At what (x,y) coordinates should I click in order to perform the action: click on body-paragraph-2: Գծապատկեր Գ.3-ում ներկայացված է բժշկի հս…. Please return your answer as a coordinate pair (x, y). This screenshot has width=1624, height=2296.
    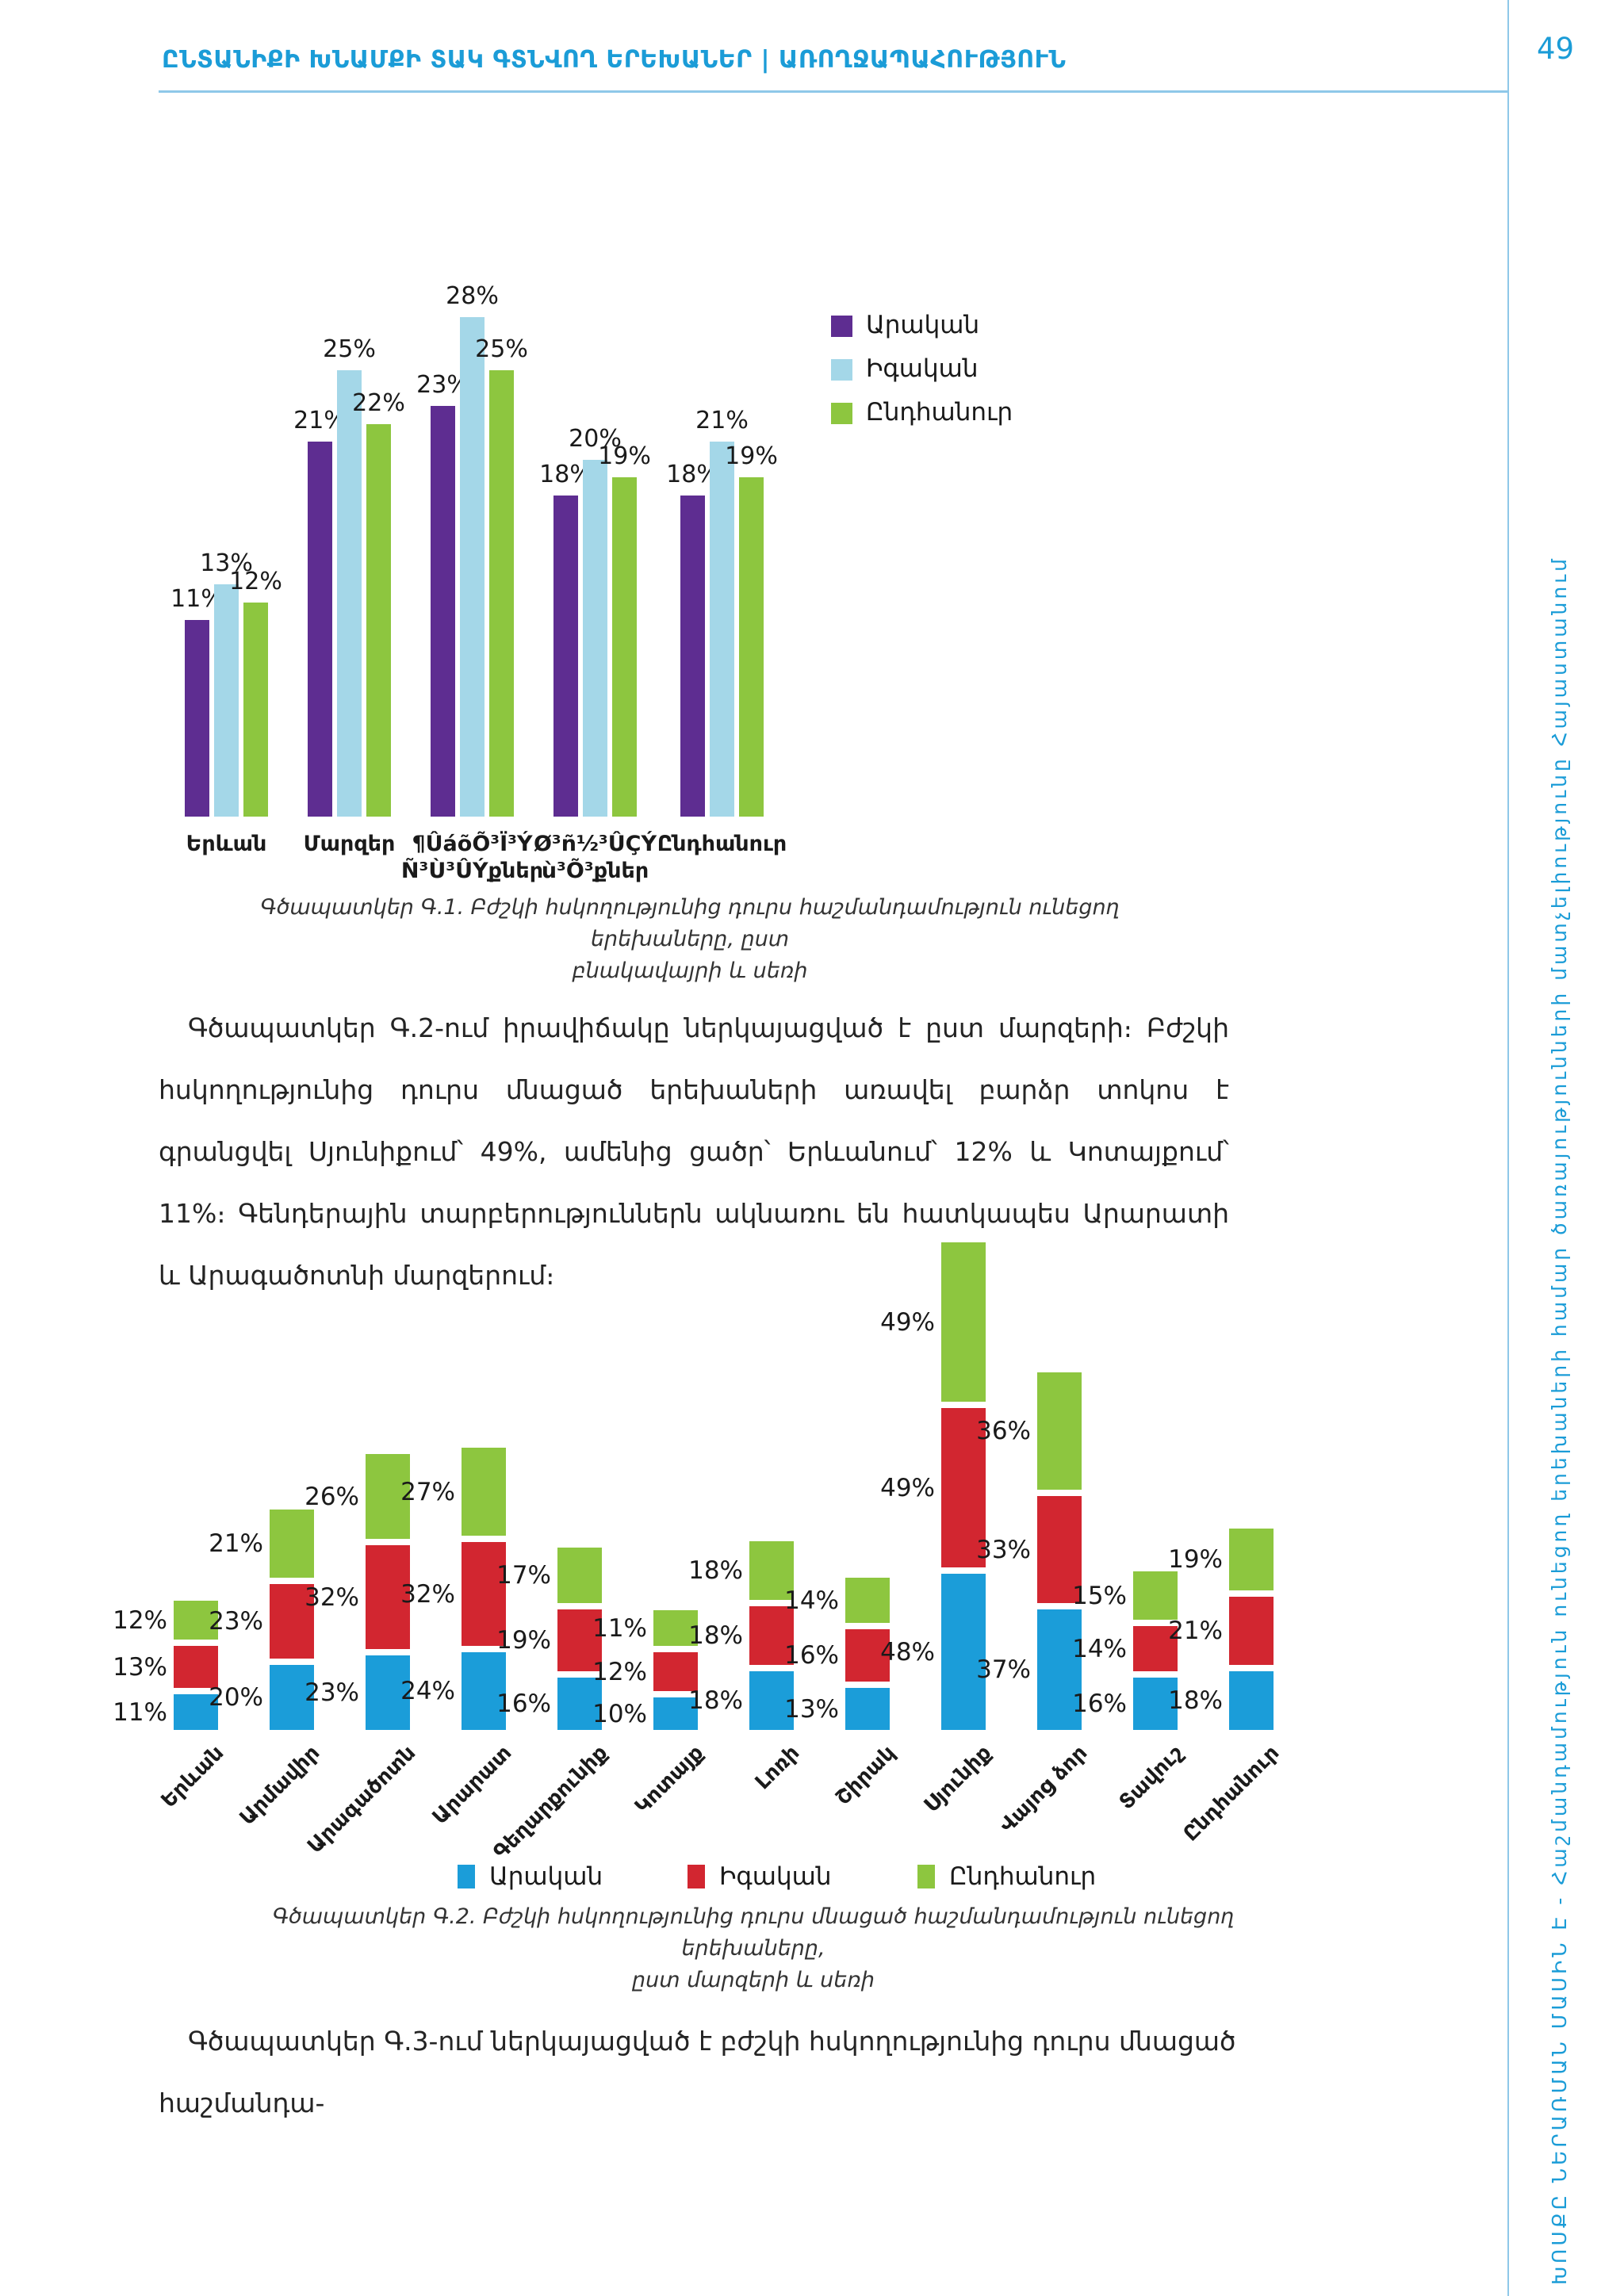
    Looking at the image, I should click on (697, 2072).